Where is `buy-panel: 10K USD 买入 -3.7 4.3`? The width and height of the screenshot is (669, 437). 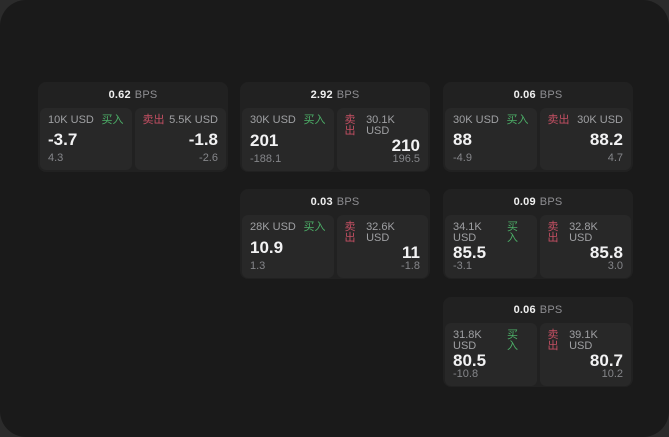 buy-panel: 10K USD 买入 -3.7 4.3 is located at coordinates (86, 139).